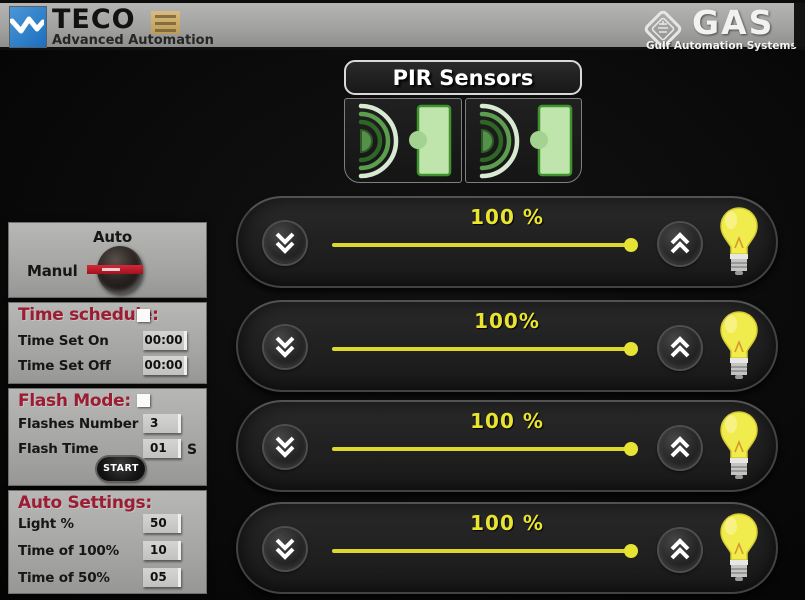 The image size is (805, 600). What do you see at coordinates (64, 578) in the screenshot?
I see `time-of-50-label: Time of 50%` at bounding box center [64, 578].